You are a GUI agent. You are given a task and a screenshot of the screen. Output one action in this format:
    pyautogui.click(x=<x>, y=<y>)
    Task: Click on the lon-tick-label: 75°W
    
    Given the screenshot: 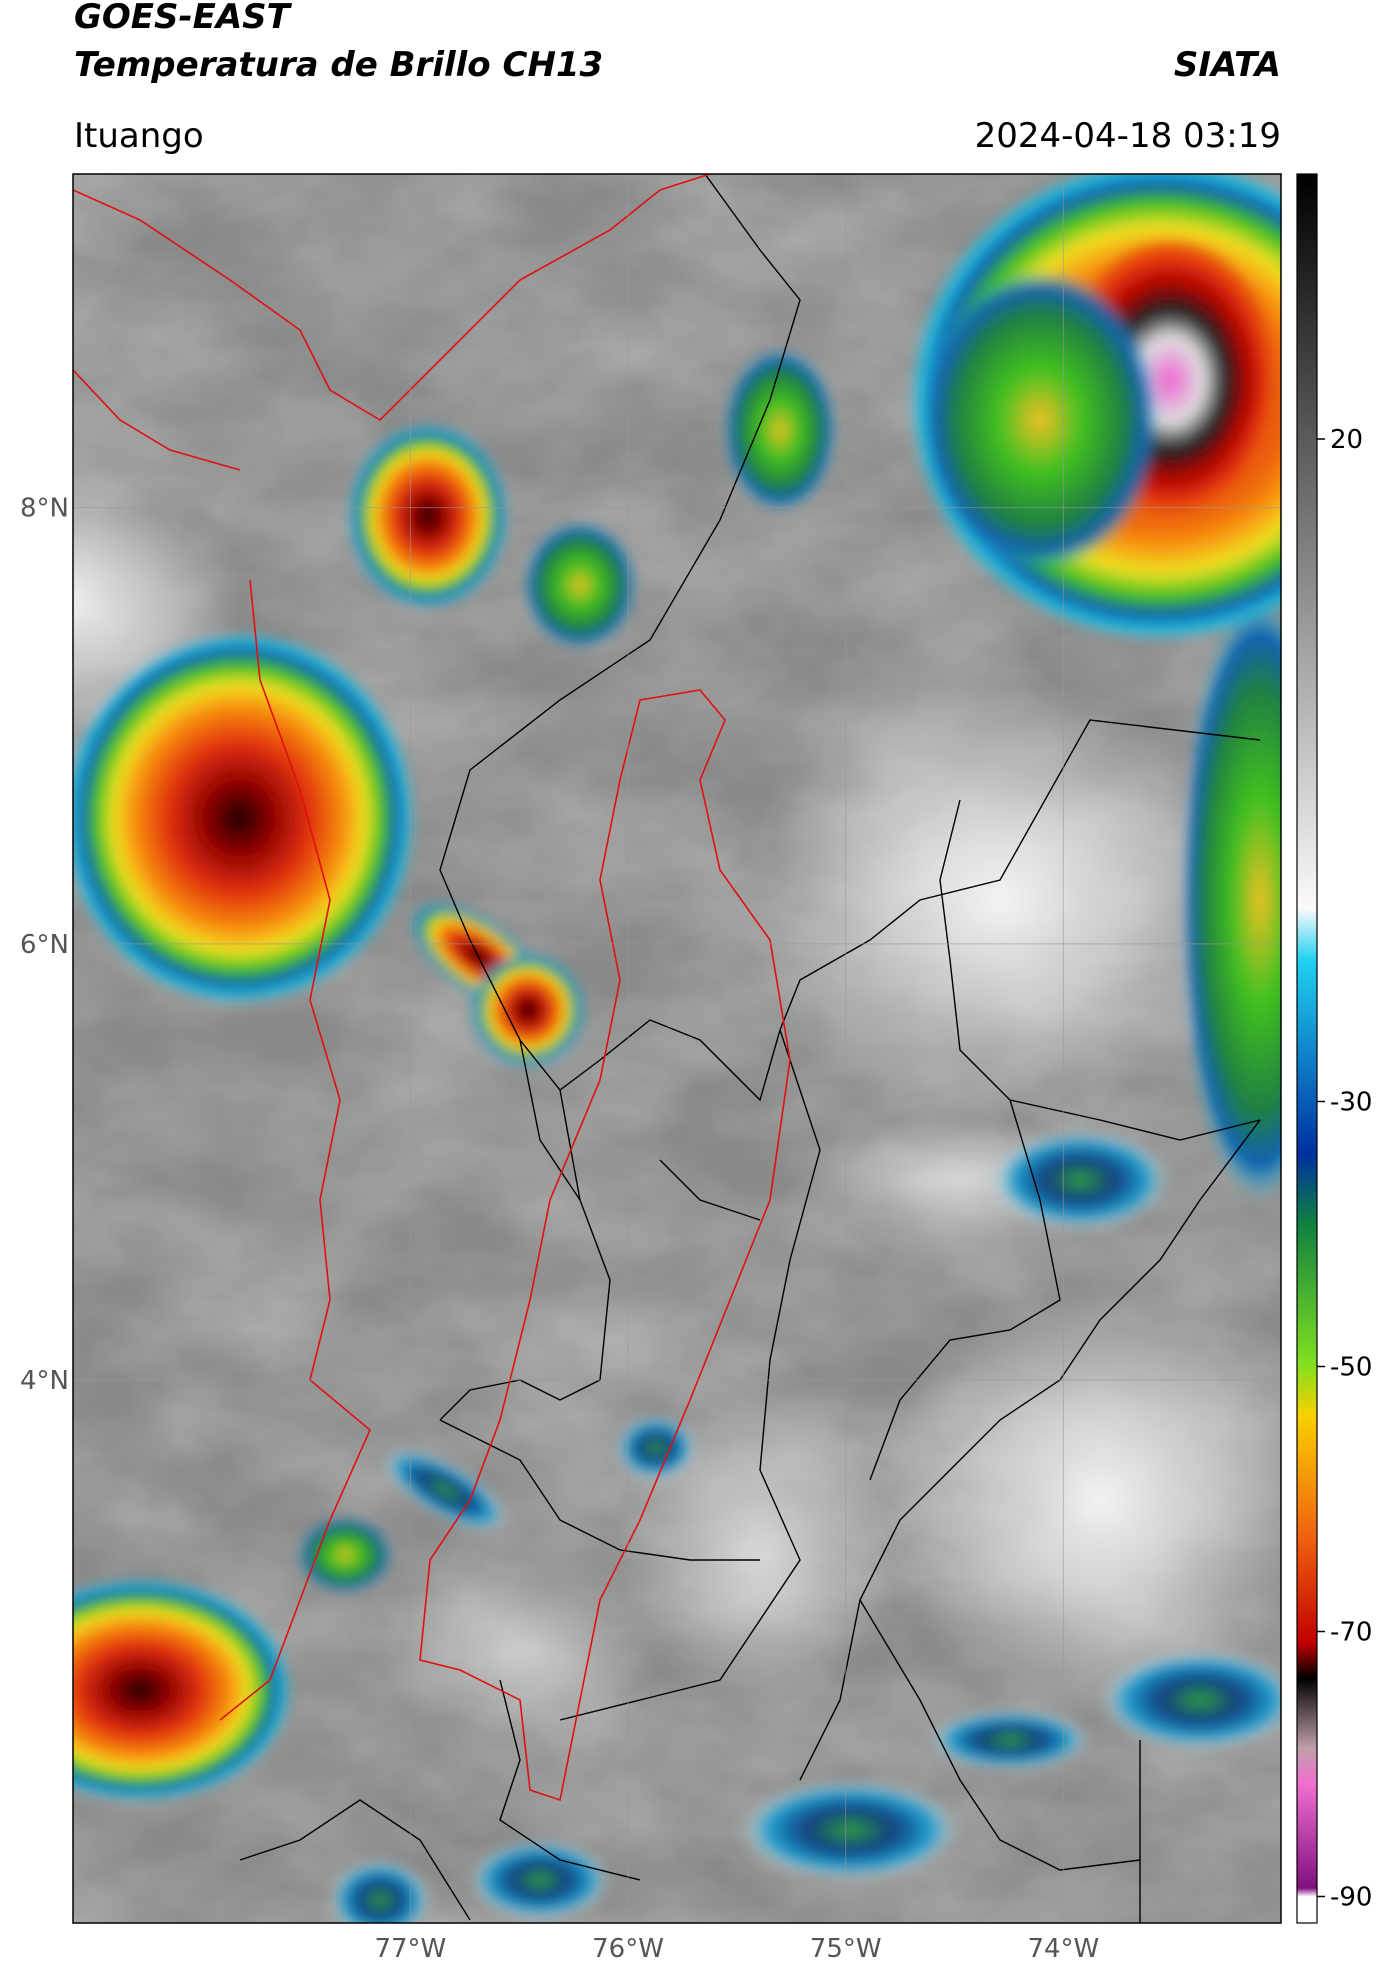 What is the action you would take?
    pyautogui.click(x=846, y=1949)
    